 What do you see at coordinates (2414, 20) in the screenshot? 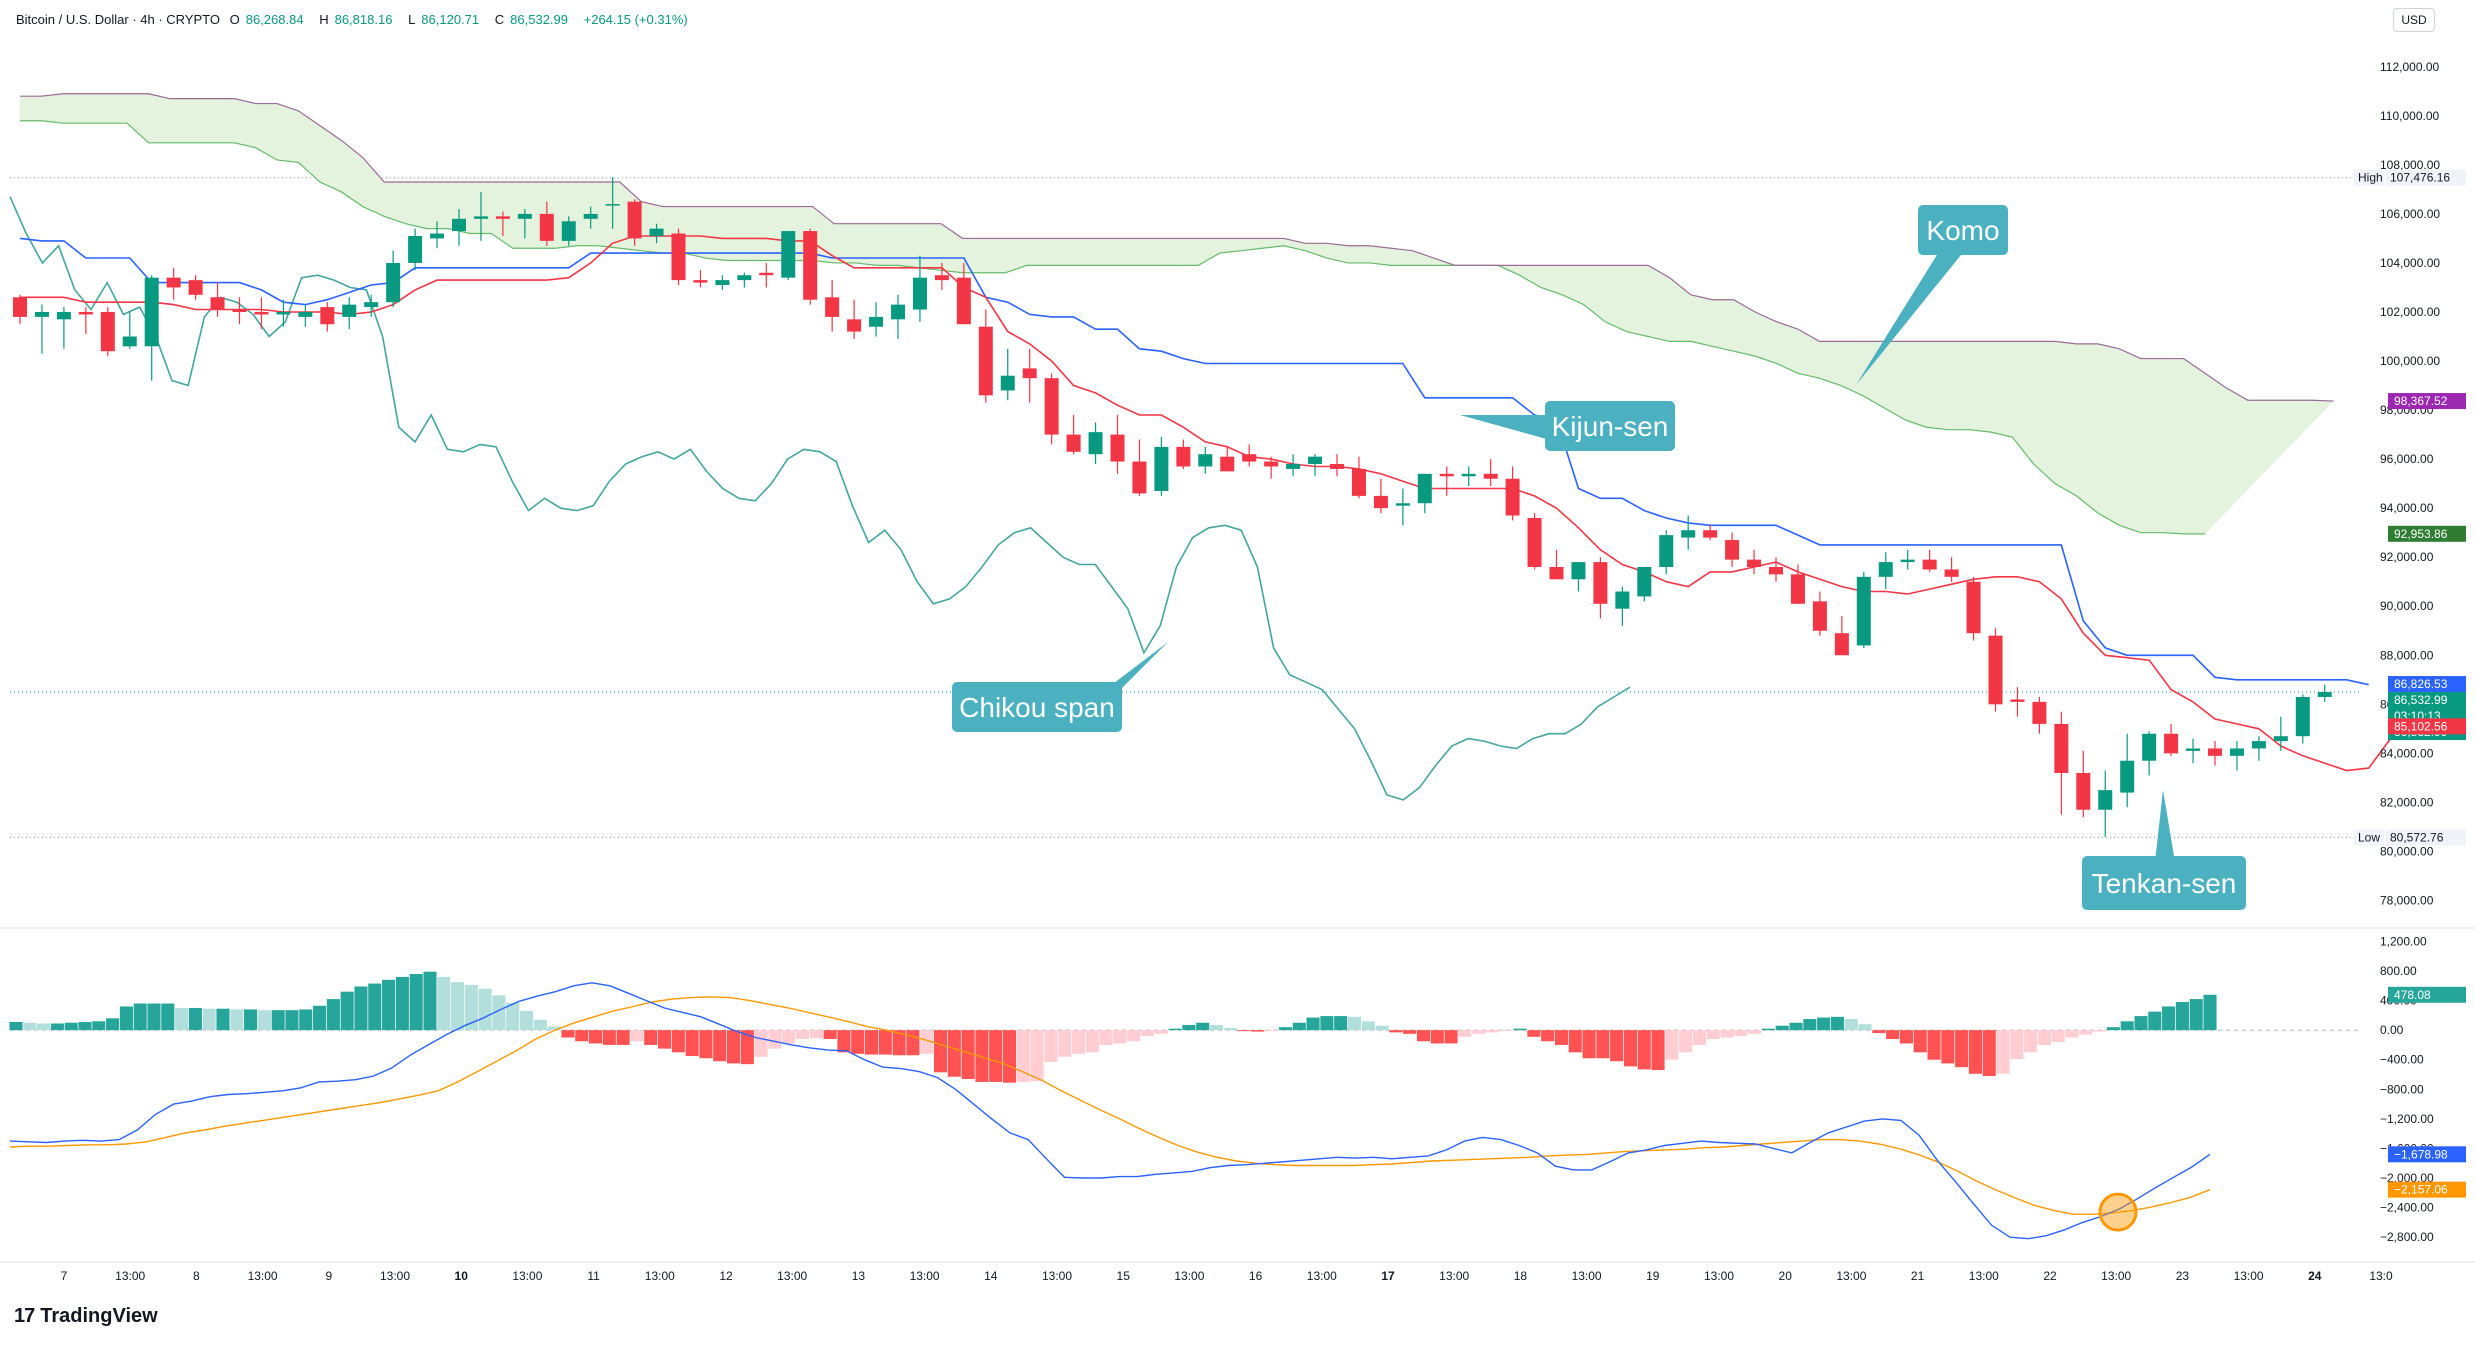
I see `currency-selector: USD` at bounding box center [2414, 20].